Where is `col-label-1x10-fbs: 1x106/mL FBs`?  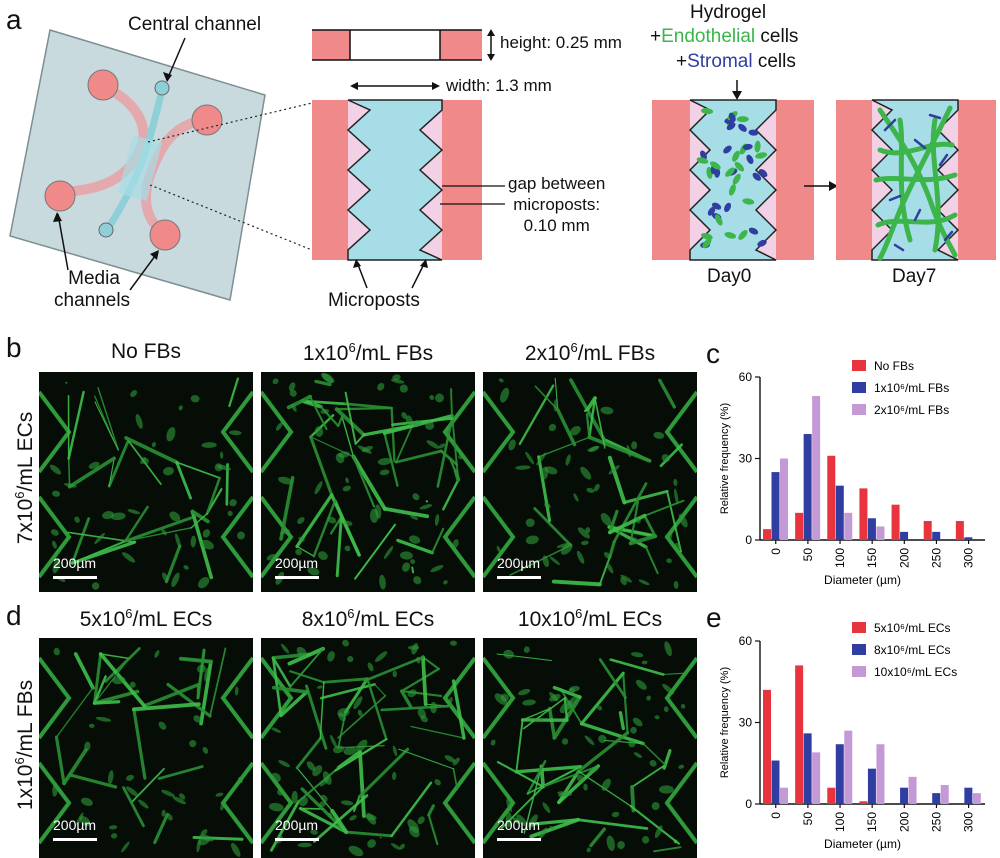 col-label-1x10-fbs: 1x106/mL FBs is located at coordinates (368, 352).